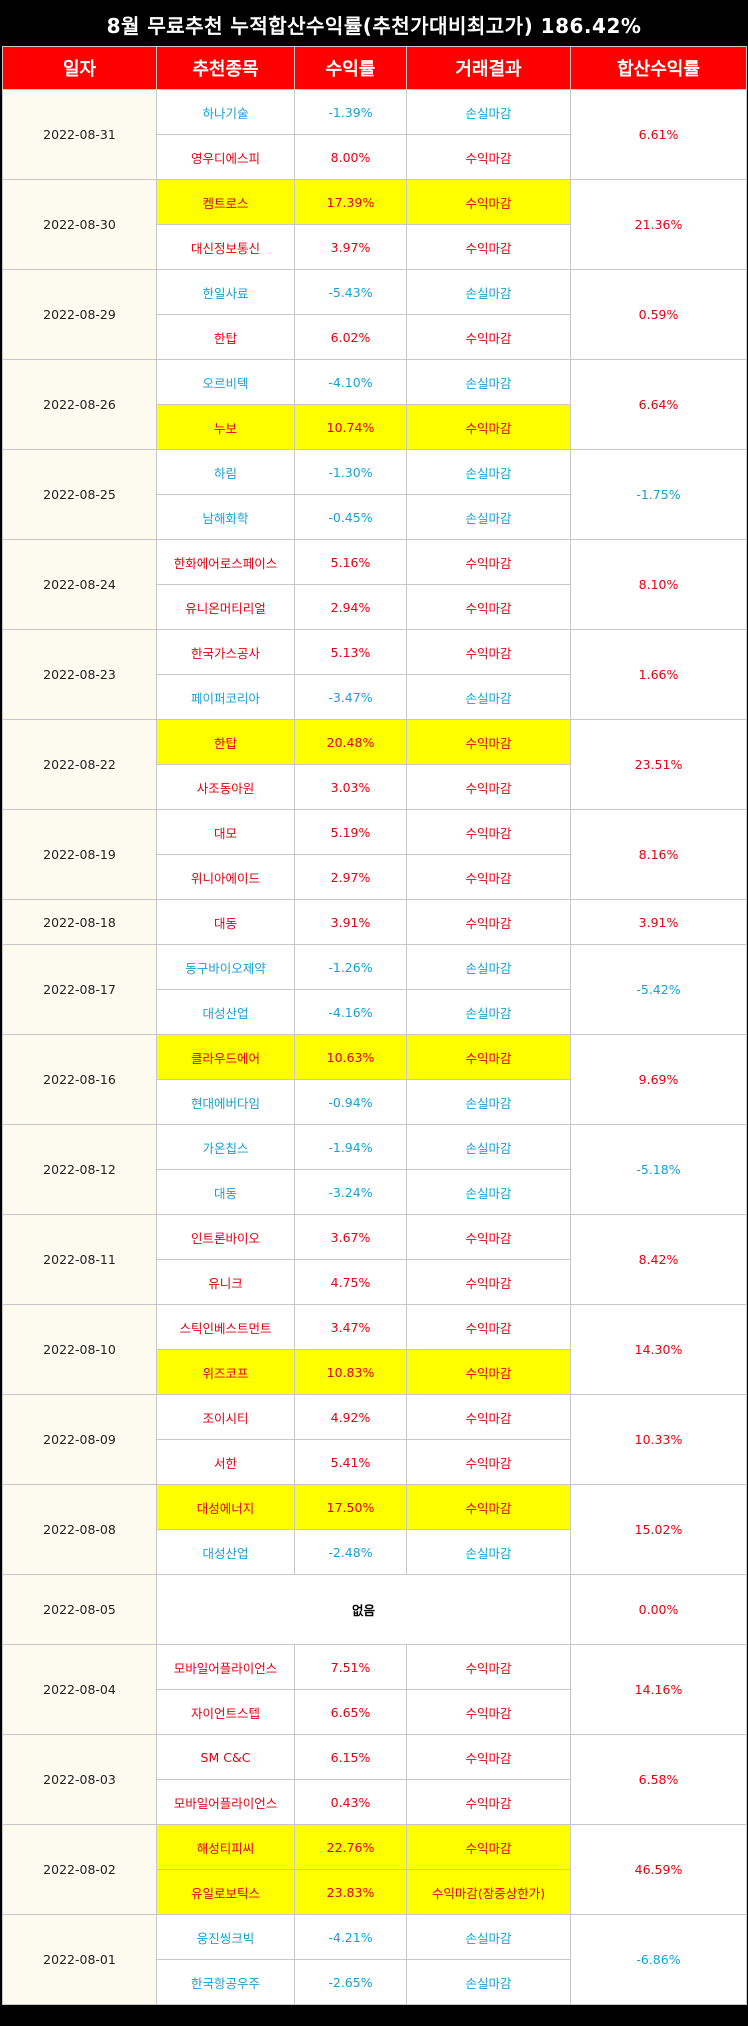  What do you see at coordinates (375, 1802) in the screenshot?
I see `table-row: 모바일어플라이언스 0.43% 수익마감` at bounding box center [375, 1802].